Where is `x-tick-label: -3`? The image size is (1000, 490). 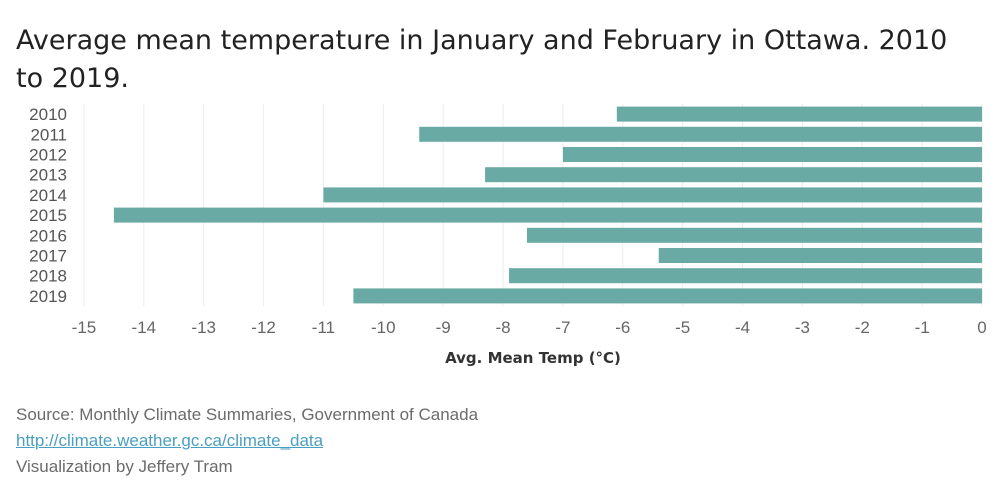
x-tick-label: -3 is located at coordinates (802, 327).